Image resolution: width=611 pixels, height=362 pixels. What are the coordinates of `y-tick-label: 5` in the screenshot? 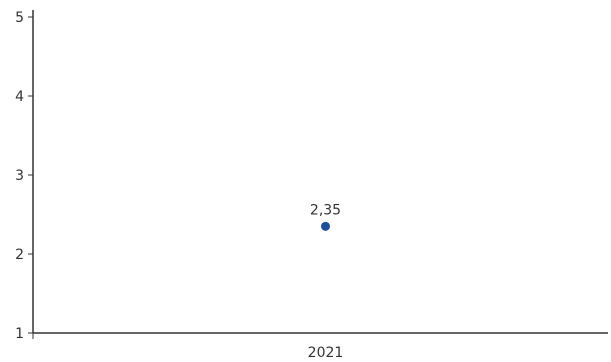 It's located at (19, 18).